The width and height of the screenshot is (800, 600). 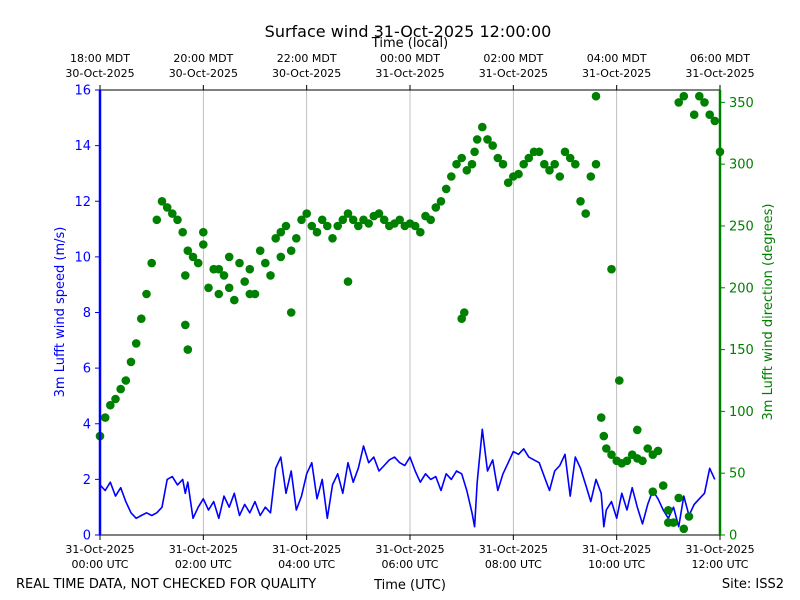 I want to click on left-axis-ticks: 0 2 4 6 8 10 12 14 16, so click(x=87, y=314).